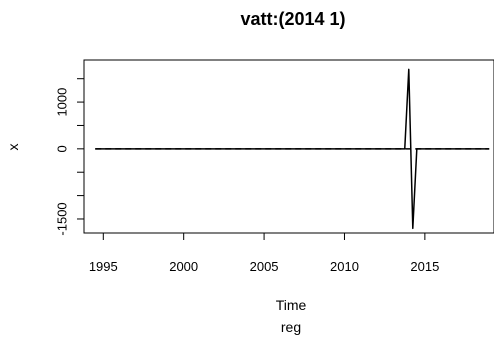 The width and height of the screenshot is (494, 338). Describe the element at coordinates (103, 266) in the screenshot. I see `x-tick-label: 1995` at that location.